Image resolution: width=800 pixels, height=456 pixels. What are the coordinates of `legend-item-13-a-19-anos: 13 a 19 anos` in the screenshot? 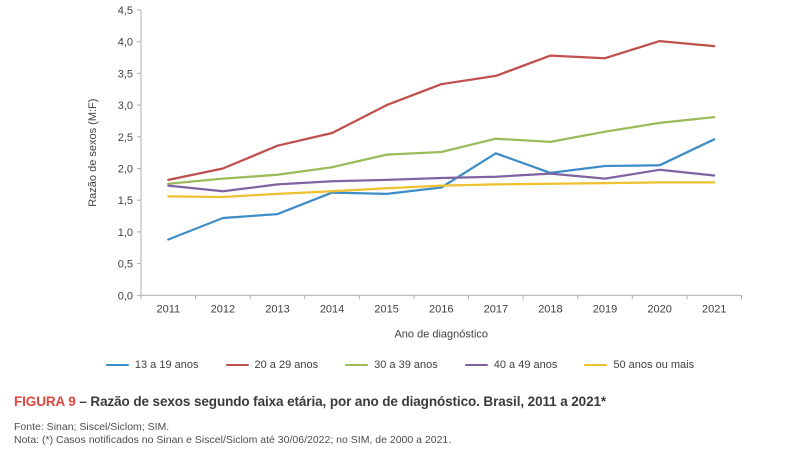 It's located at (152, 365).